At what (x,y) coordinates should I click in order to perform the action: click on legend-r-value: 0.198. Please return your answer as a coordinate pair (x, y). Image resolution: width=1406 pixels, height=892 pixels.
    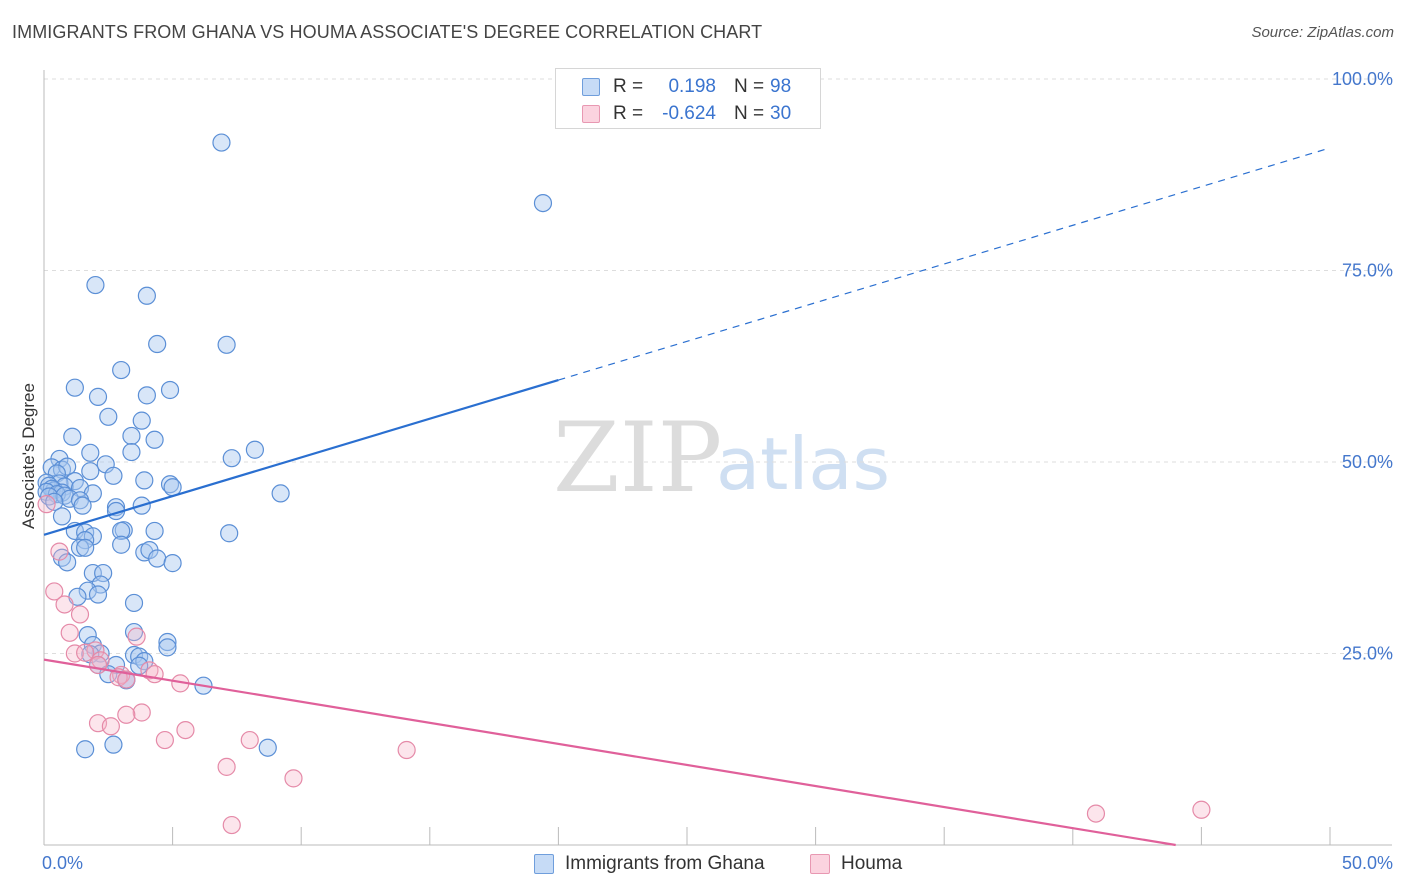
    Looking at the image, I should click on (692, 86).